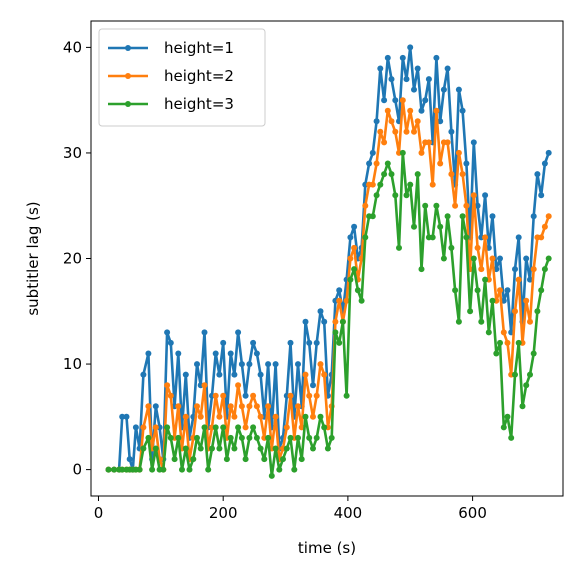 This screenshot has height=581, width=581. What do you see at coordinates (72, 364) in the screenshot?
I see `y-tick-label: 10` at bounding box center [72, 364].